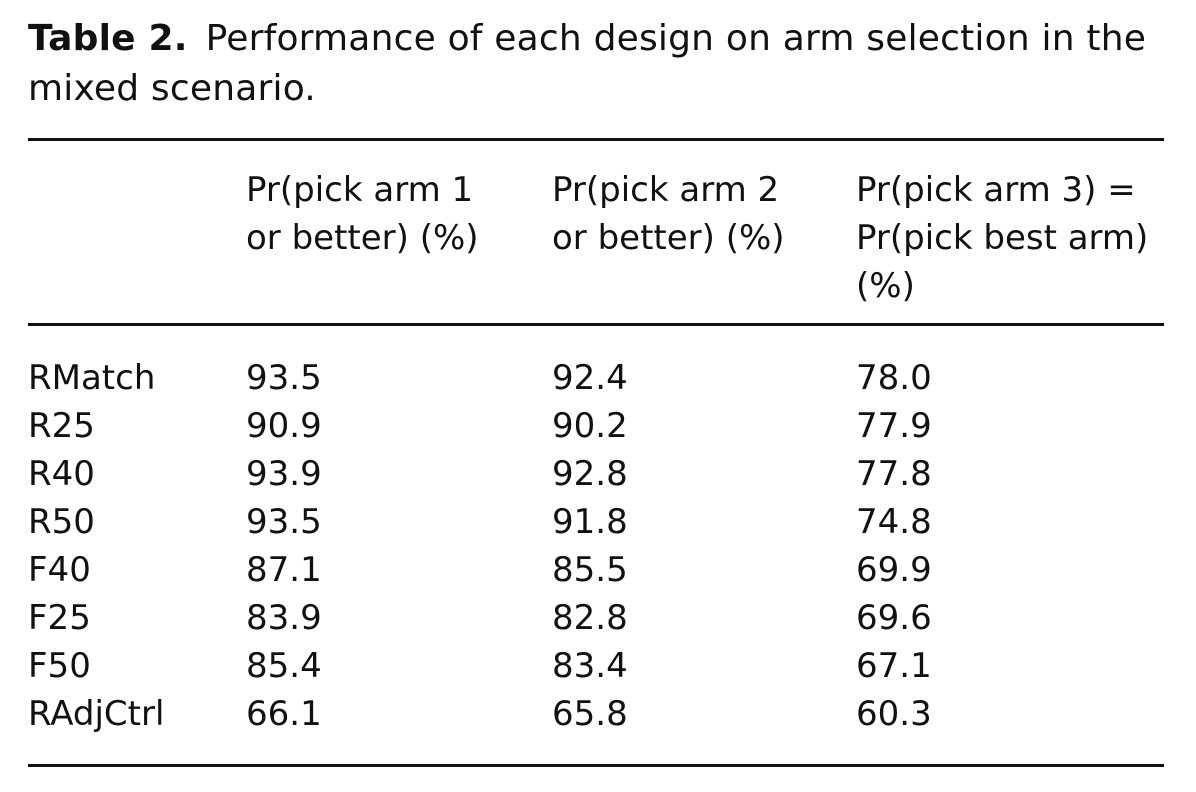 This screenshot has height=792, width=1196. Describe the element at coordinates (59, 570) in the screenshot. I see `design-cell: F40` at that location.